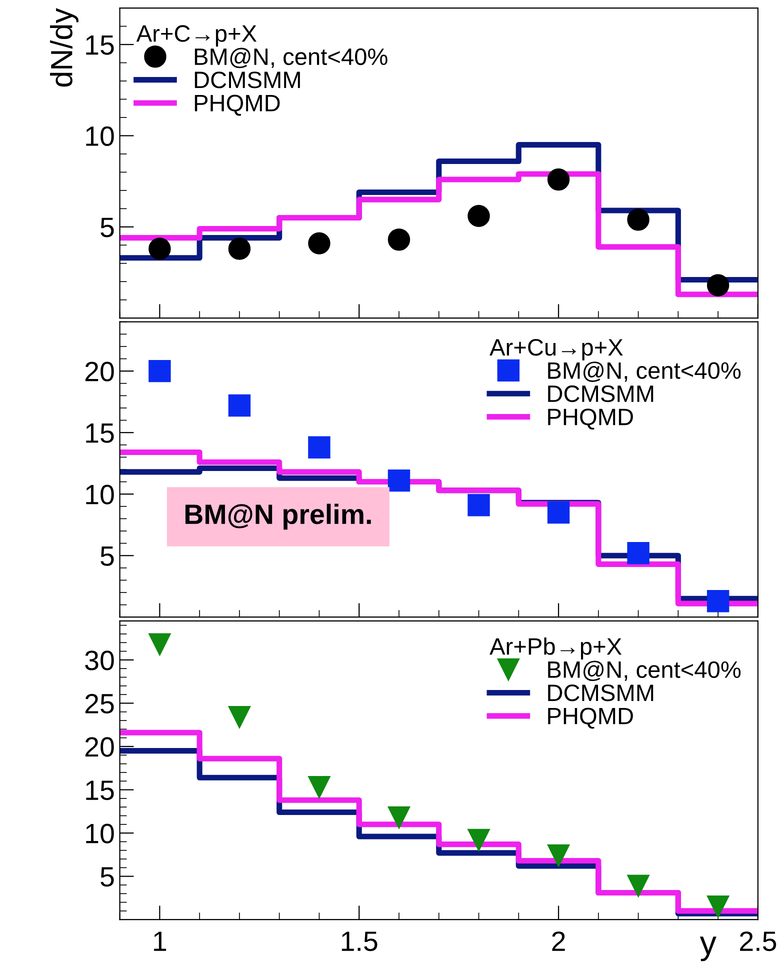 This screenshot has height=968, width=783. What do you see at coordinates (556, 649) in the screenshot?
I see `legend-title: Ar+Pb→p+X` at bounding box center [556, 649].